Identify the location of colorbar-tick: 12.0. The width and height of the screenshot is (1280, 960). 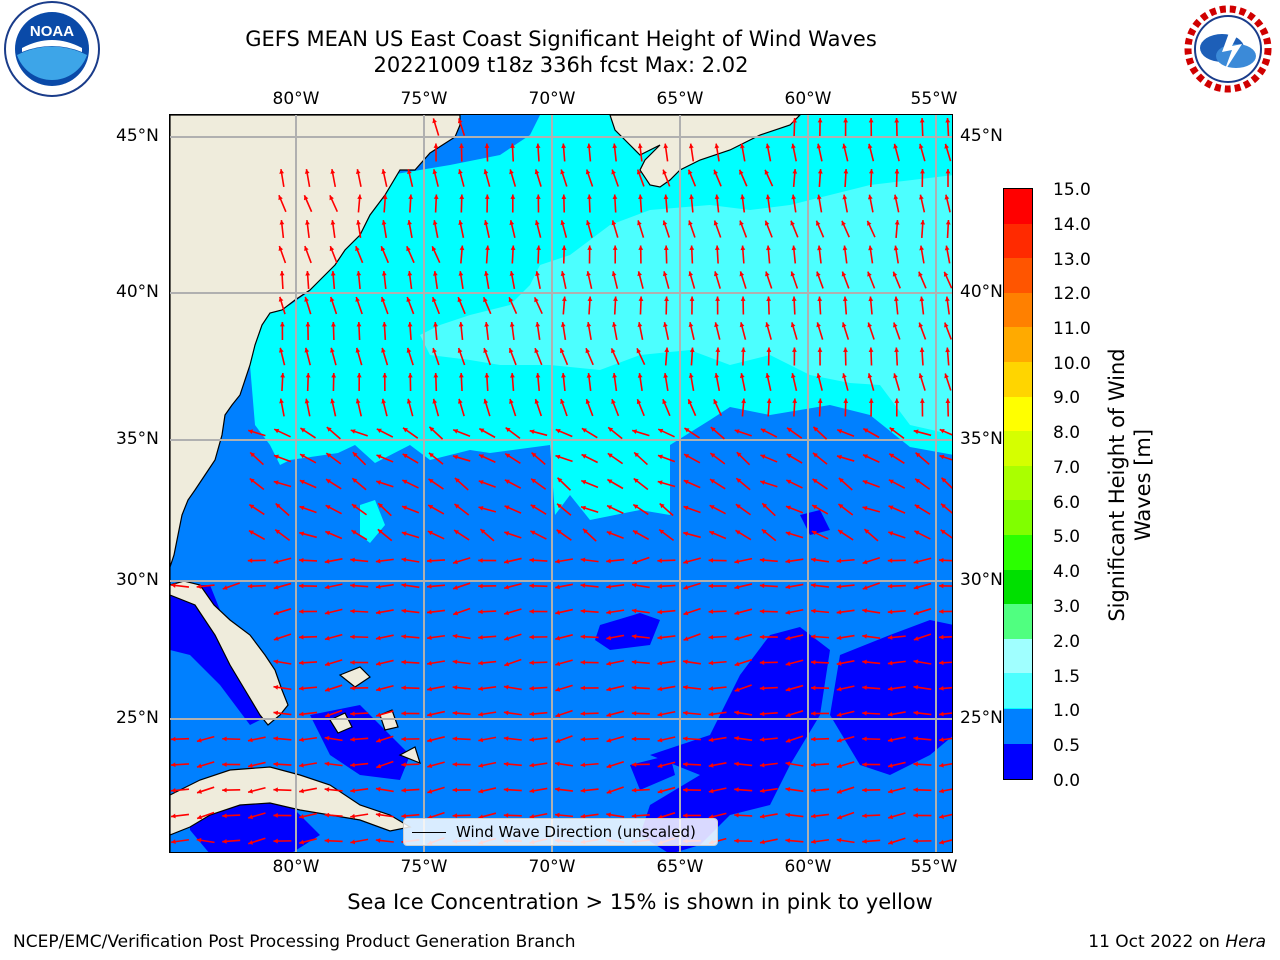
(1072, 294).